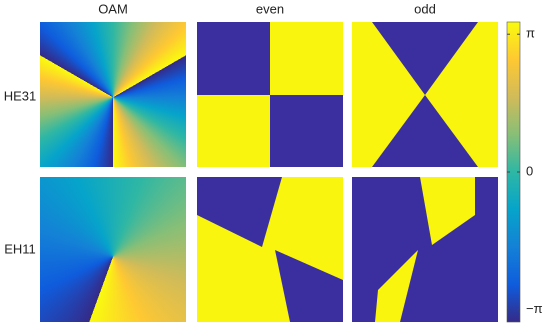 This screenshot has height=327, width=550. I want to click on column-title: odd, so click(425, 8).